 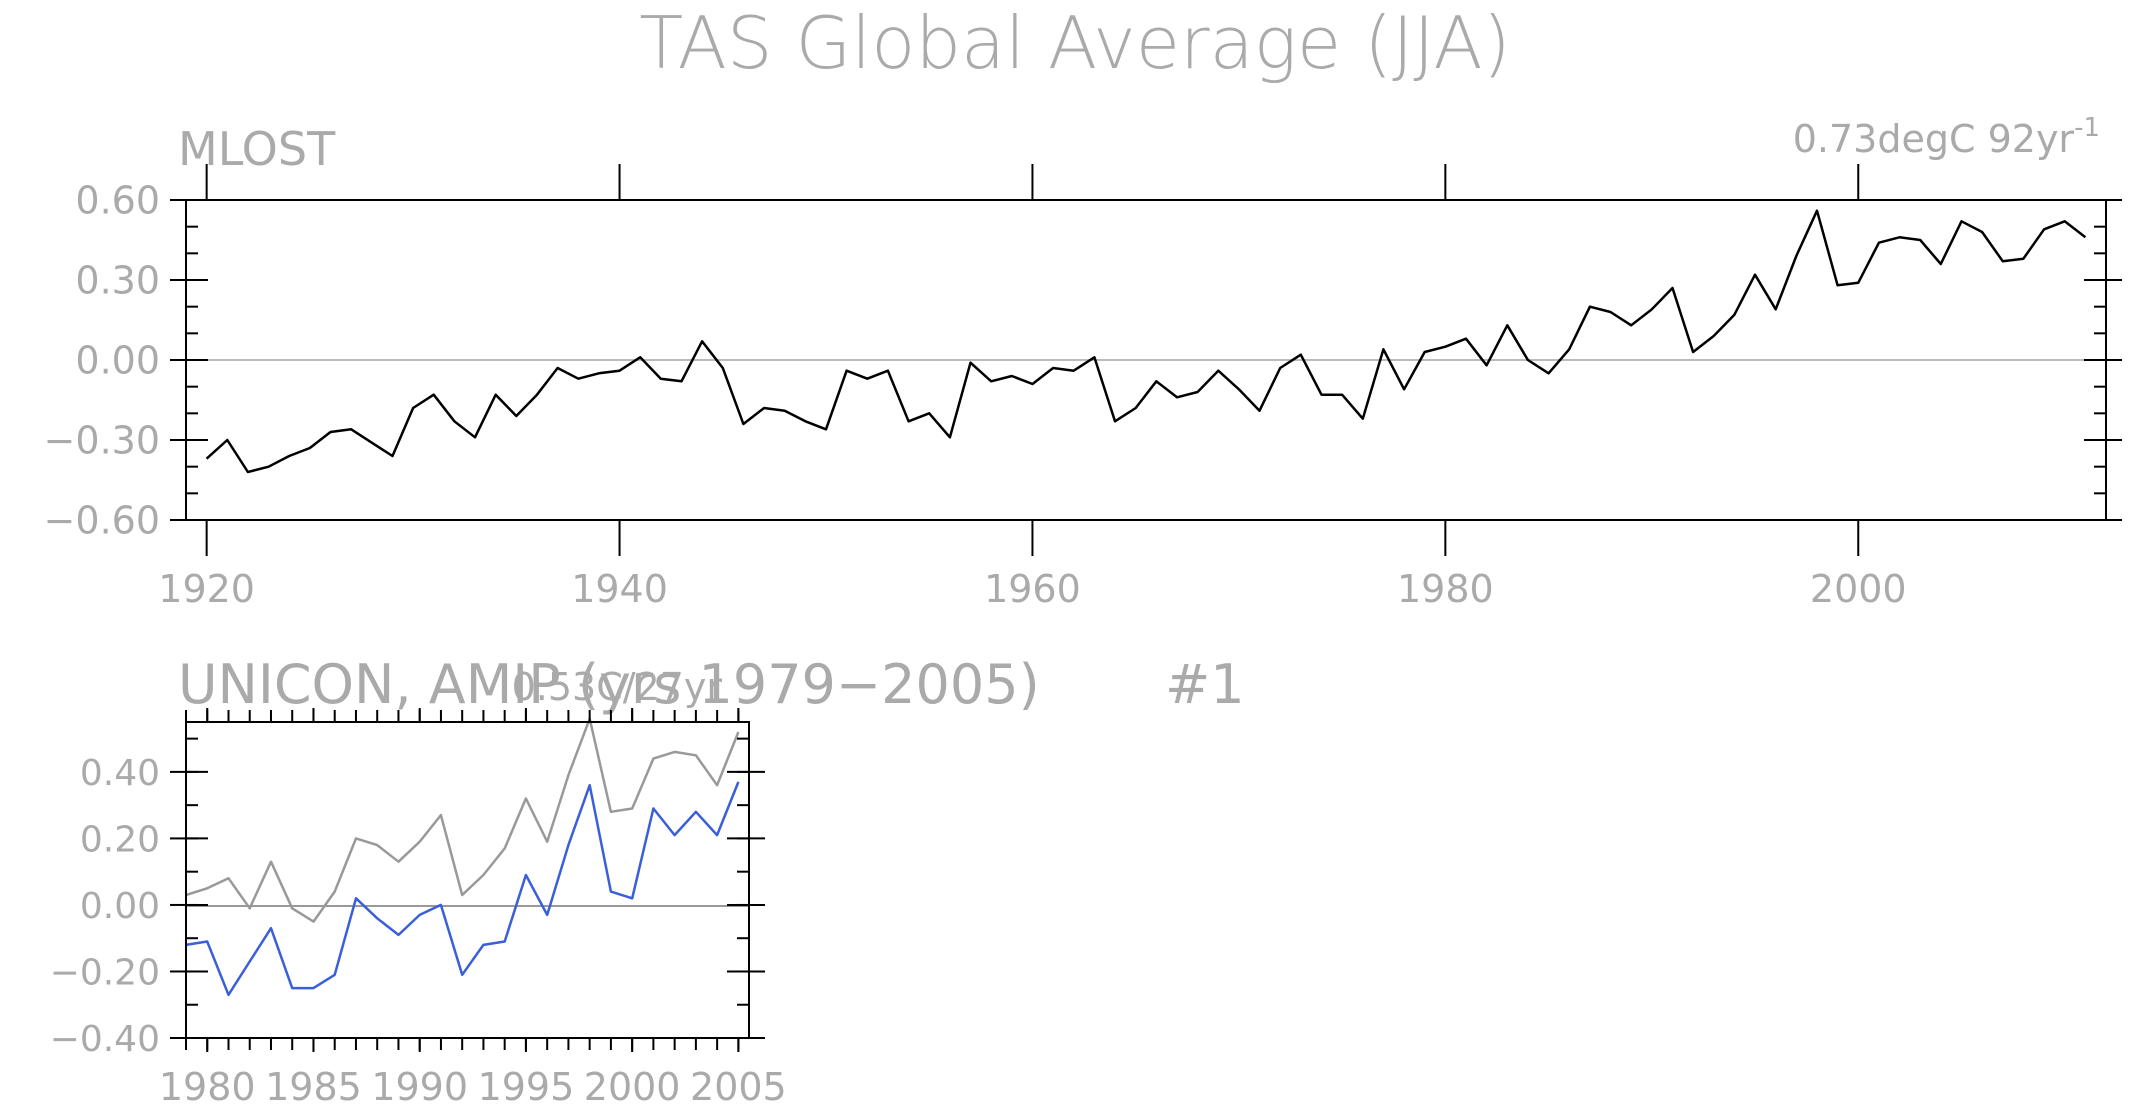 I want to click on y-tick-label: −0.20, so click(x=105, y=972).